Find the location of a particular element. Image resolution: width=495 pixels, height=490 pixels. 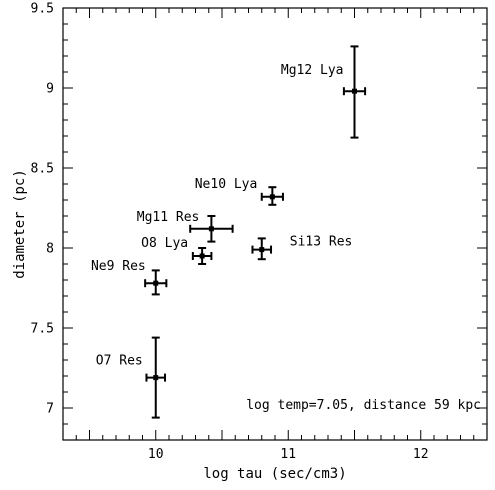

y-tick-label: 9 is located at coordinates (50, 89).